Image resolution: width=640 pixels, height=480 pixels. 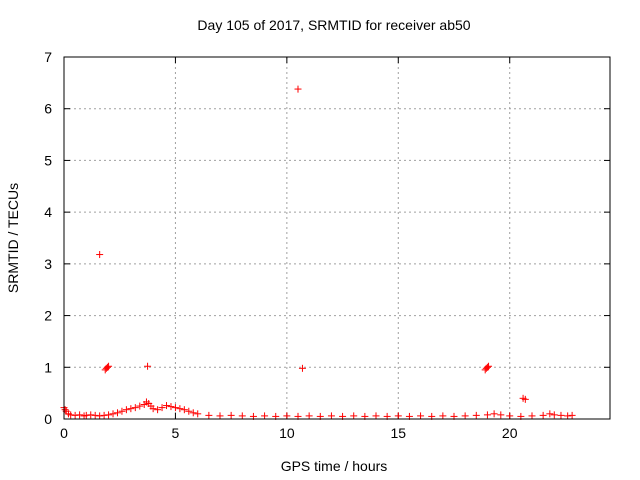 What do you see at coordinates (510, 433) in the screenshot?
I see `x-tick-label: 20` at bounding box center [510, 433].